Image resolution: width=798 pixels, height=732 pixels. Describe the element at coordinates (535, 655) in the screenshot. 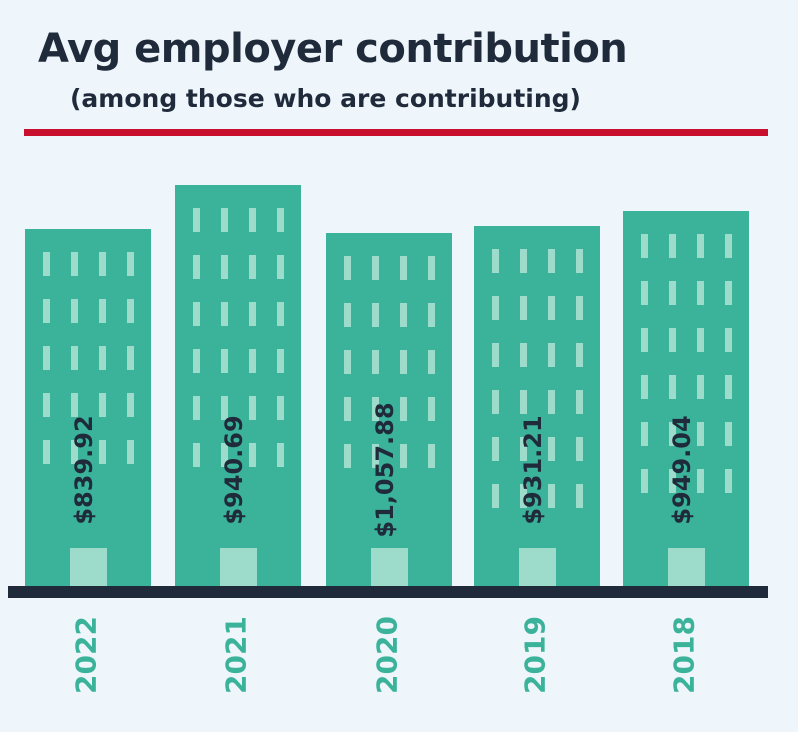

I see `category-label-2019: 2019` at that location.